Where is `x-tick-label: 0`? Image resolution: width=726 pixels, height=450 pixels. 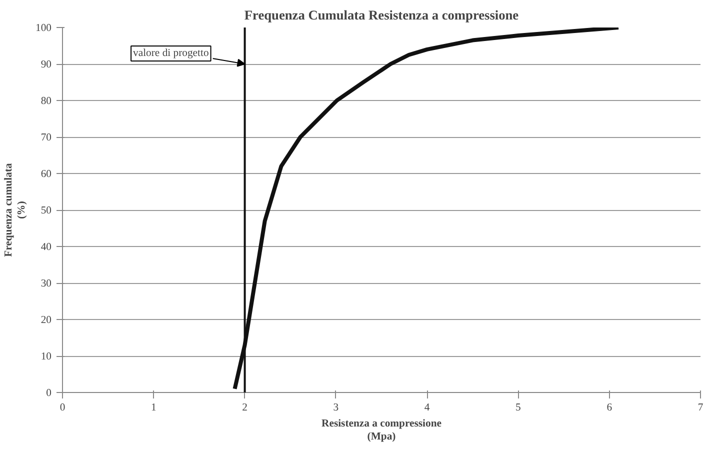
x-tick-label: 0 is located at coordinates (63, 408).